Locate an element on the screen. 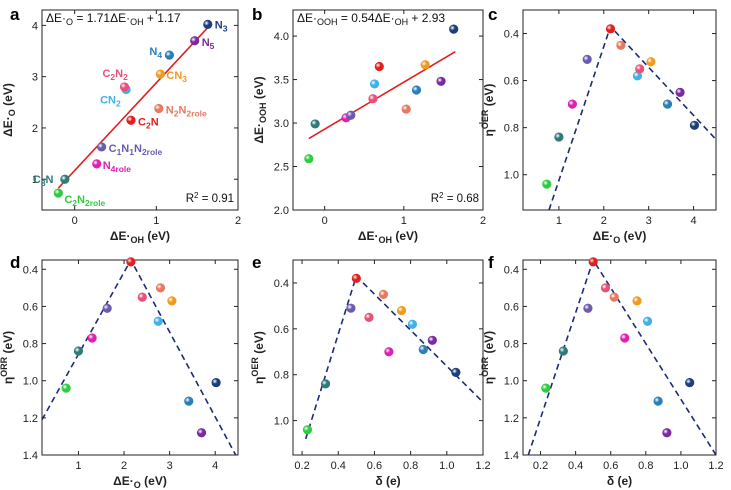  x-axis-label: ΔE·OH (eV) is located at coordinates (388, 237).